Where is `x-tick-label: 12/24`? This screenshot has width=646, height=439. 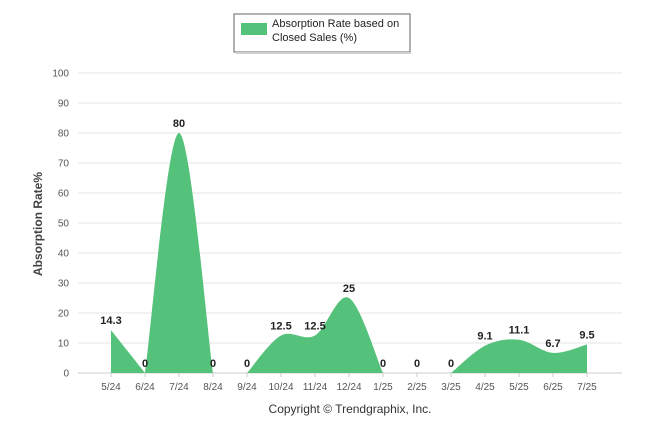
x-tick-label: 12/24 is located at coordinates (348, 387).